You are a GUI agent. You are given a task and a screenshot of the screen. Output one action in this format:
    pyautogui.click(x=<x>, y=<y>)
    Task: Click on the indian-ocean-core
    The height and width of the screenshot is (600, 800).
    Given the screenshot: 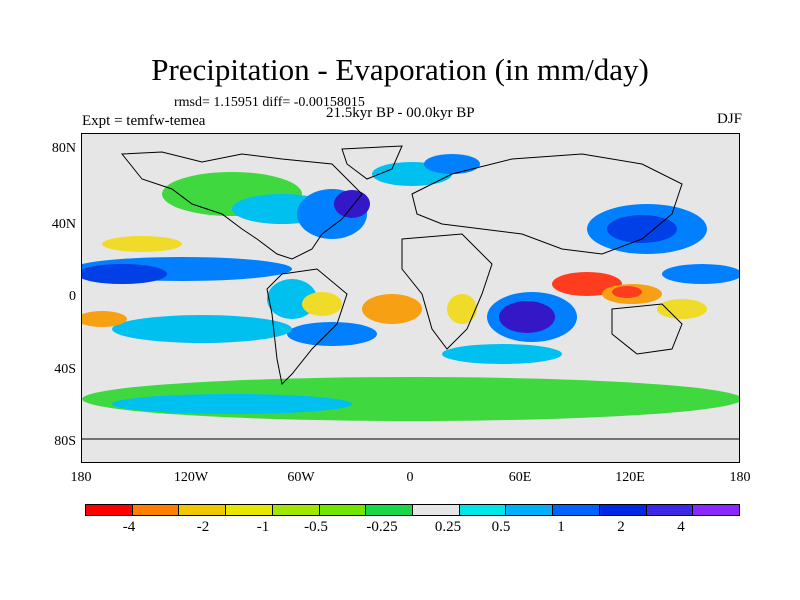 What is the action you would take?
    pyautogui.click(x=527, y=317)
    